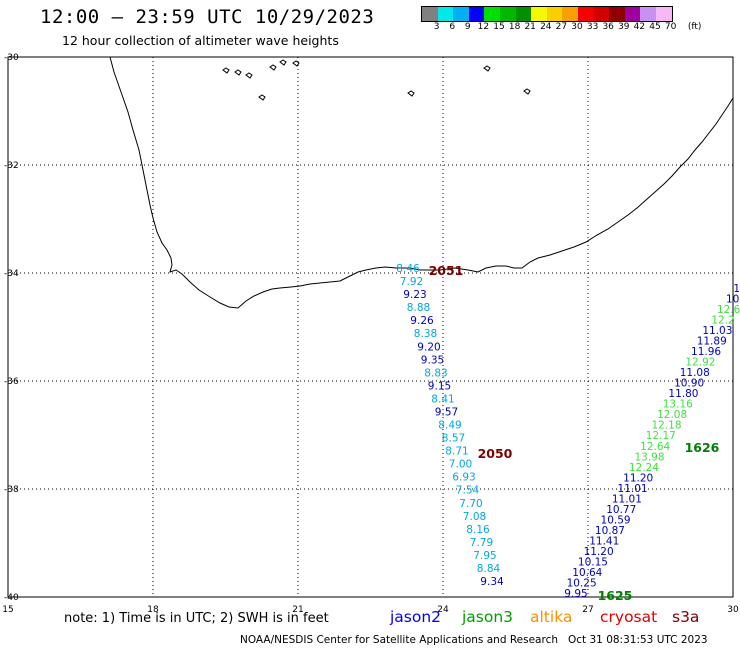  What do you see at coordinates (575, 594) in the screenshot?
I see `wave-height-label: 9.95` at bounding box center [575, 594].